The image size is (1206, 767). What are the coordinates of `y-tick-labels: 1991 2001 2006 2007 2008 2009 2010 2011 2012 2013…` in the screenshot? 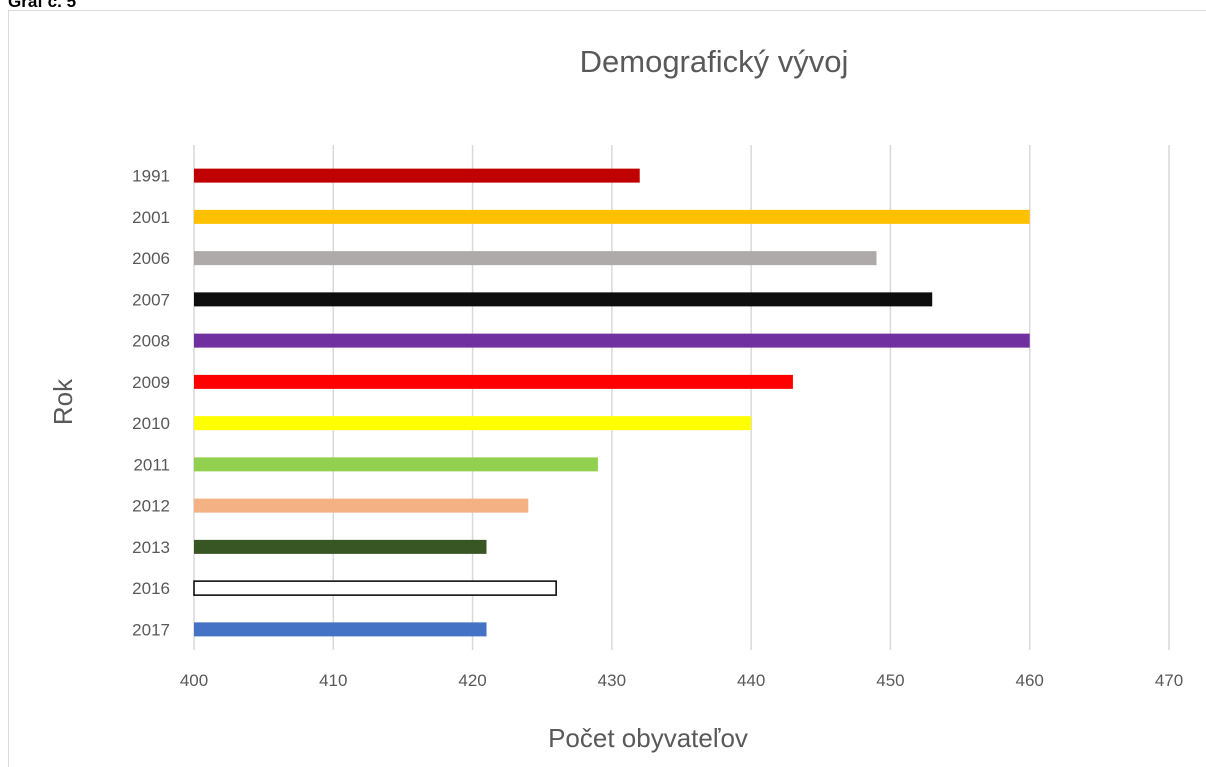 It's located at (151, 403).